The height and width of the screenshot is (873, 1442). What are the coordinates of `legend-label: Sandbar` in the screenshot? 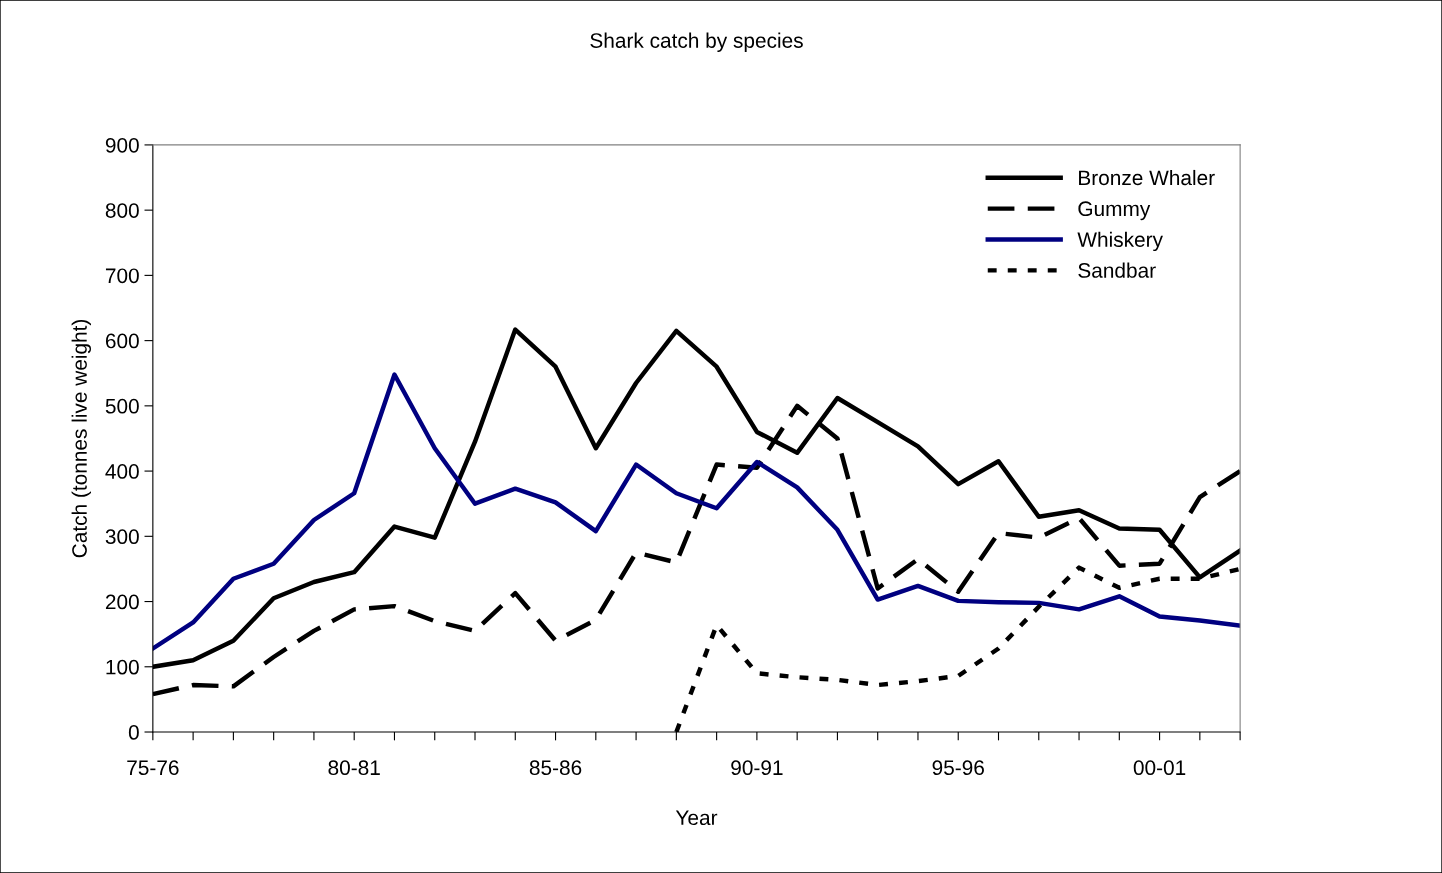 It's located at (1117, 270).